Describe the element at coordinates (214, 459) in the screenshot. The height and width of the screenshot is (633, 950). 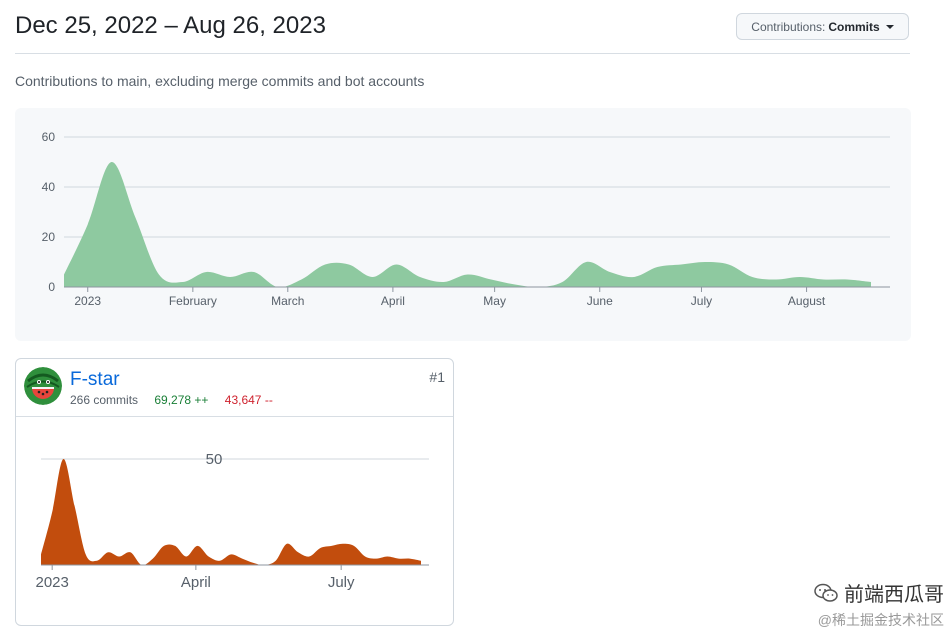
I see `y-tick-label: 50` at that location.